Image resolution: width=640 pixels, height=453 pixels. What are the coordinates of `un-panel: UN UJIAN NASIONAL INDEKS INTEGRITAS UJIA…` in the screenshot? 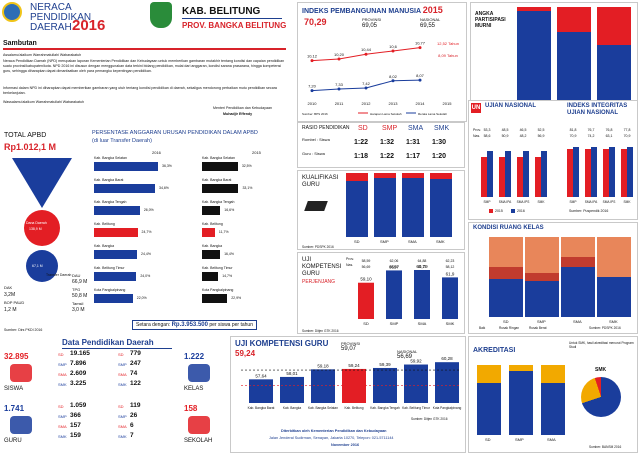 It's located at (553, 160).